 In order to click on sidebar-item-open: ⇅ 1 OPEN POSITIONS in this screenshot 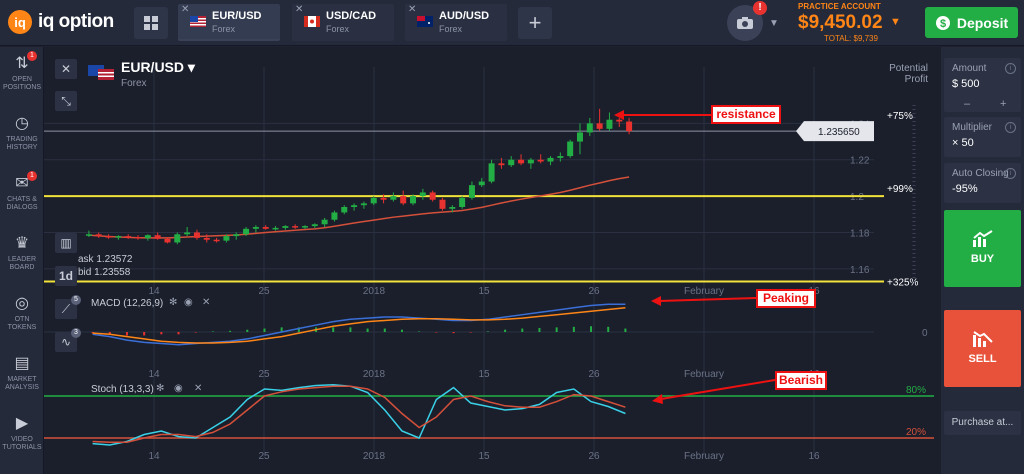, I will do `click(22, 71)`.